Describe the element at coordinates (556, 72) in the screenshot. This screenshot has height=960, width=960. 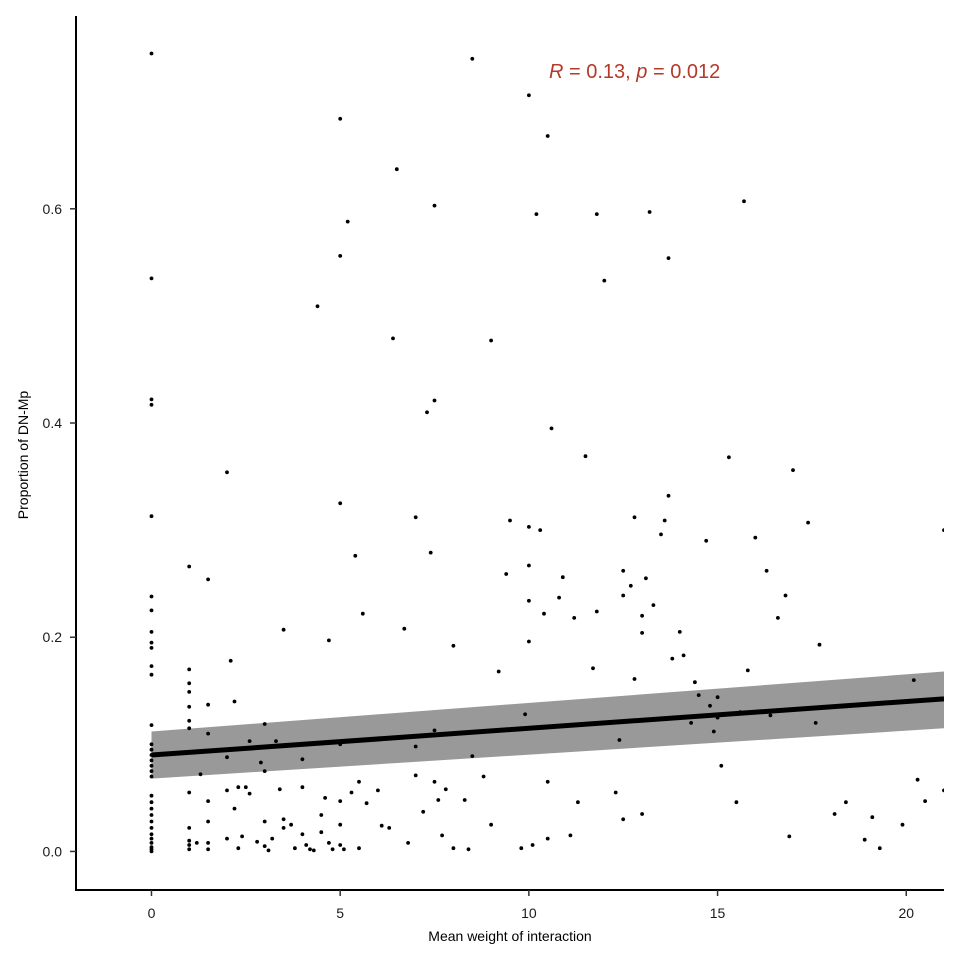
I see `r-symbol: R` at that location.